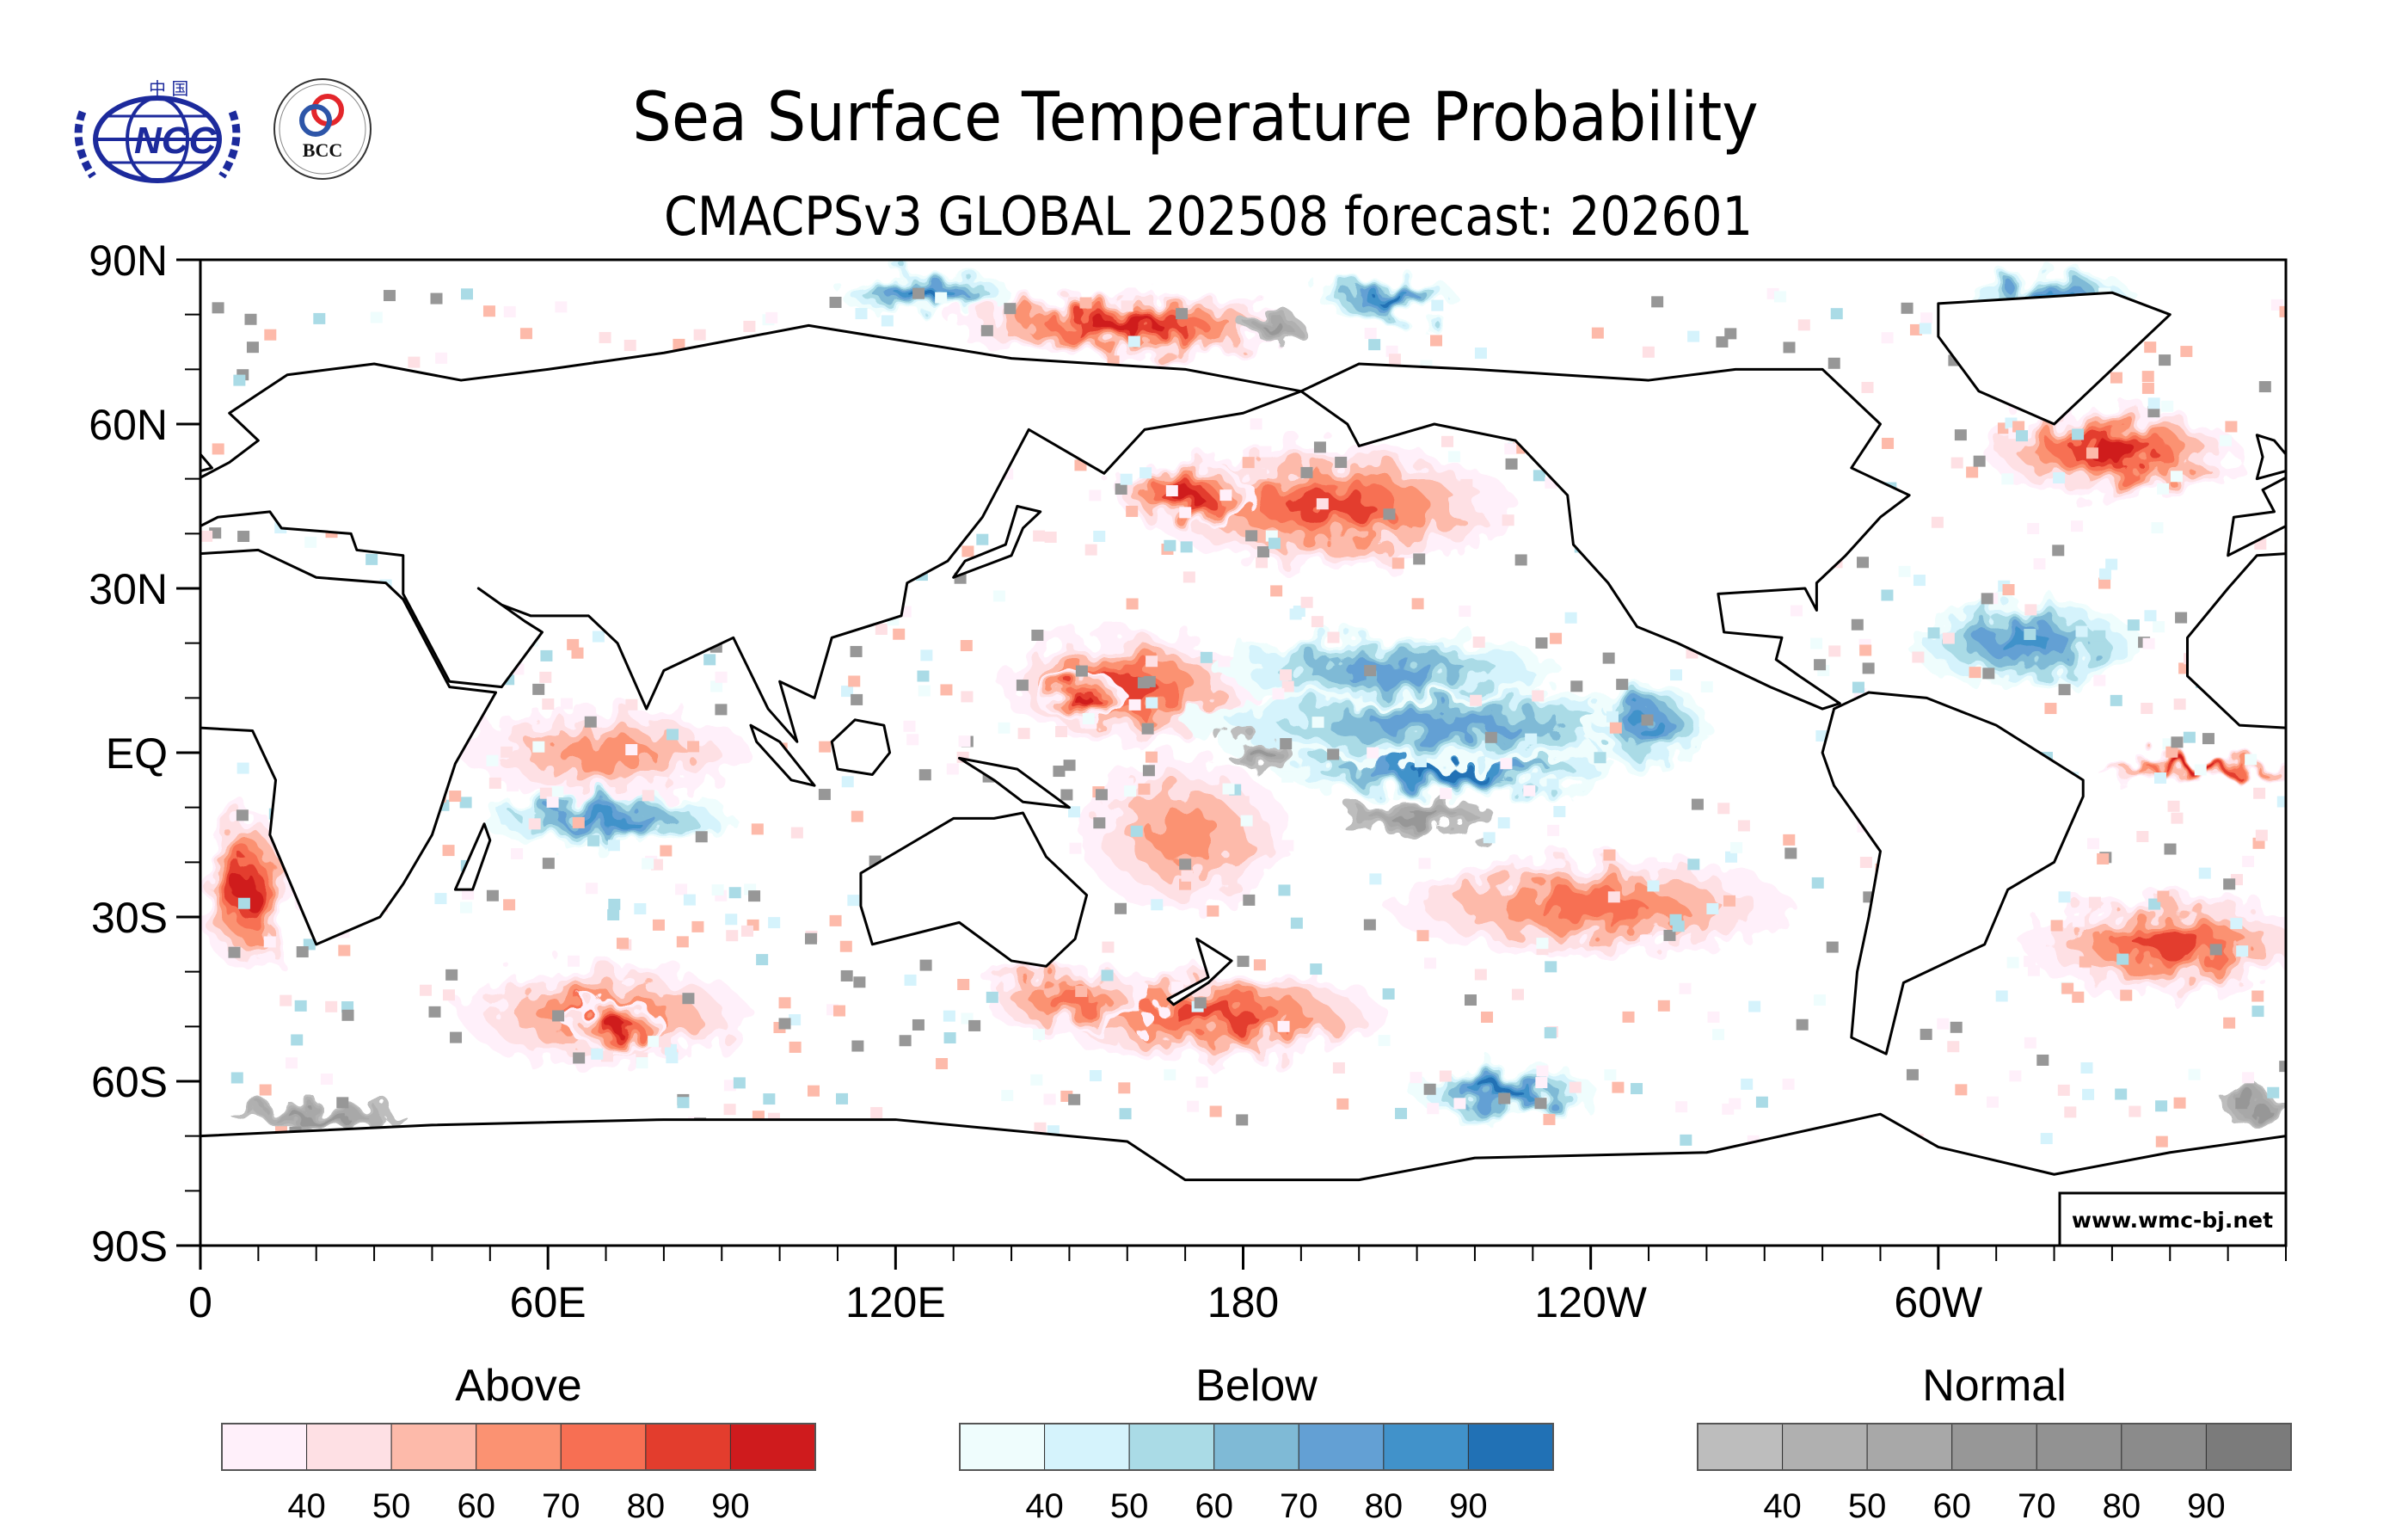 This screenshot has width=2408, height=1526. I want to click on landmass-uk, so click(206, 463).